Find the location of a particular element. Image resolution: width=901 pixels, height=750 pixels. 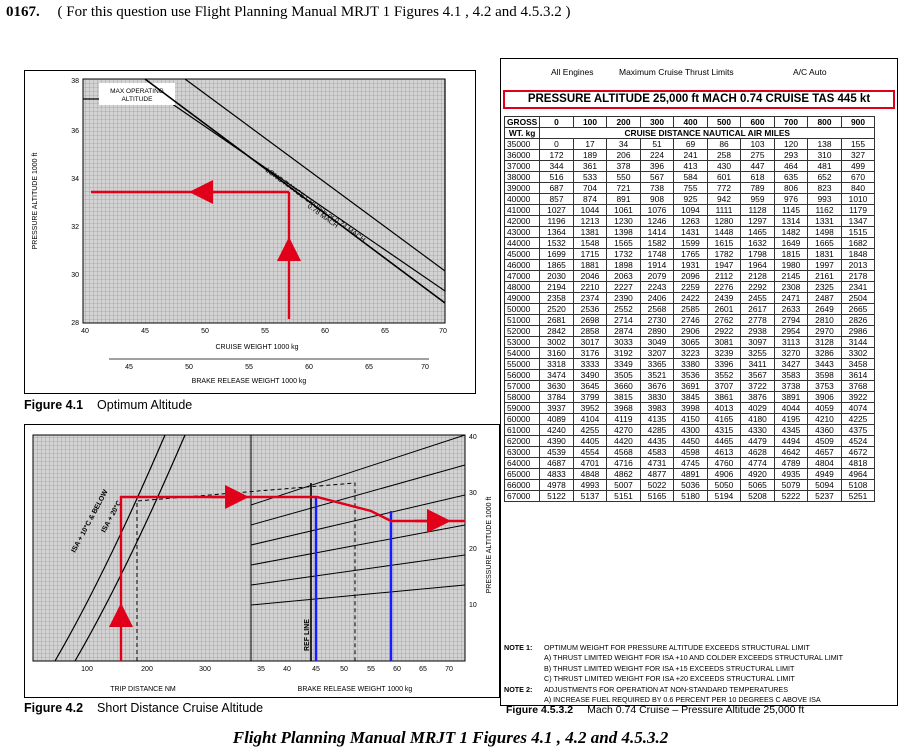

distance-cell: 4598 is located at coordinates (690, 452).